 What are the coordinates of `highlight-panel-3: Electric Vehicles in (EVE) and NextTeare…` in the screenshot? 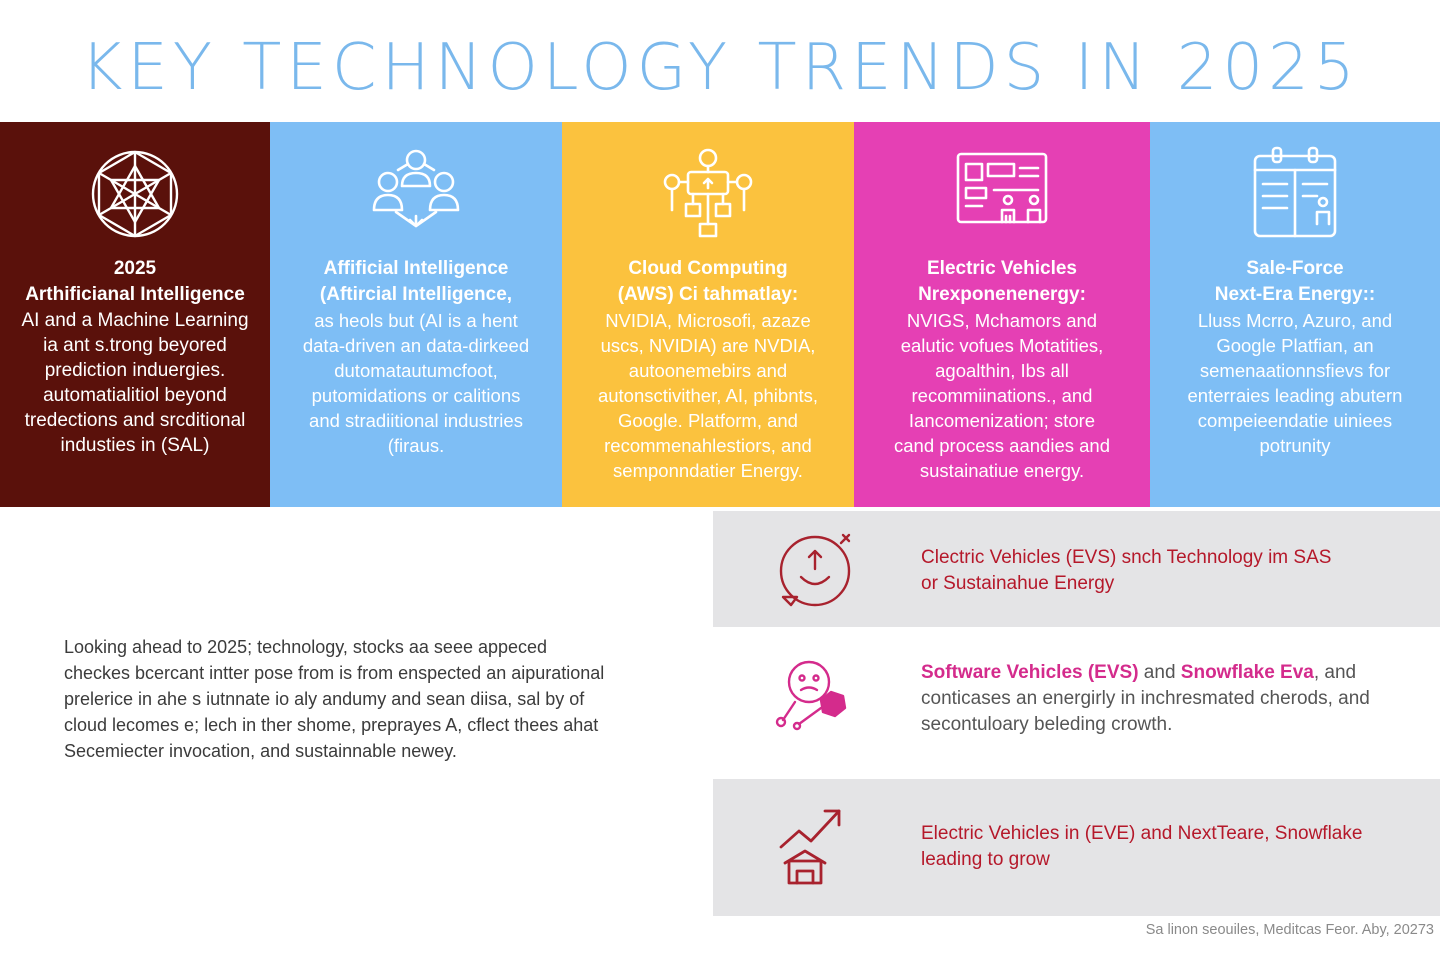 It's located at (1076, 847).